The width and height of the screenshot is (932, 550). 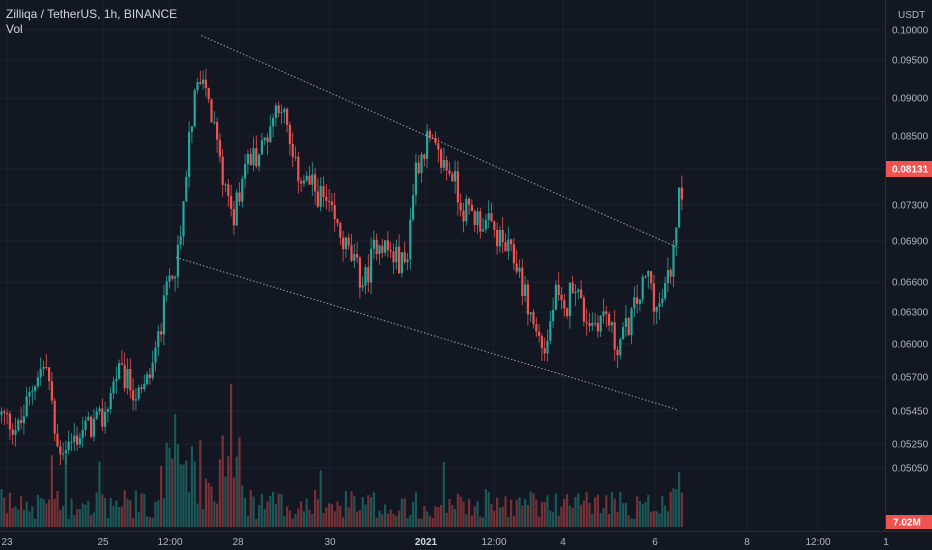 I want to click on time-axis: 23 25 12:00 28 30 2021 12:00 4 6 8 12:00 1, so click(x=445, y=542).